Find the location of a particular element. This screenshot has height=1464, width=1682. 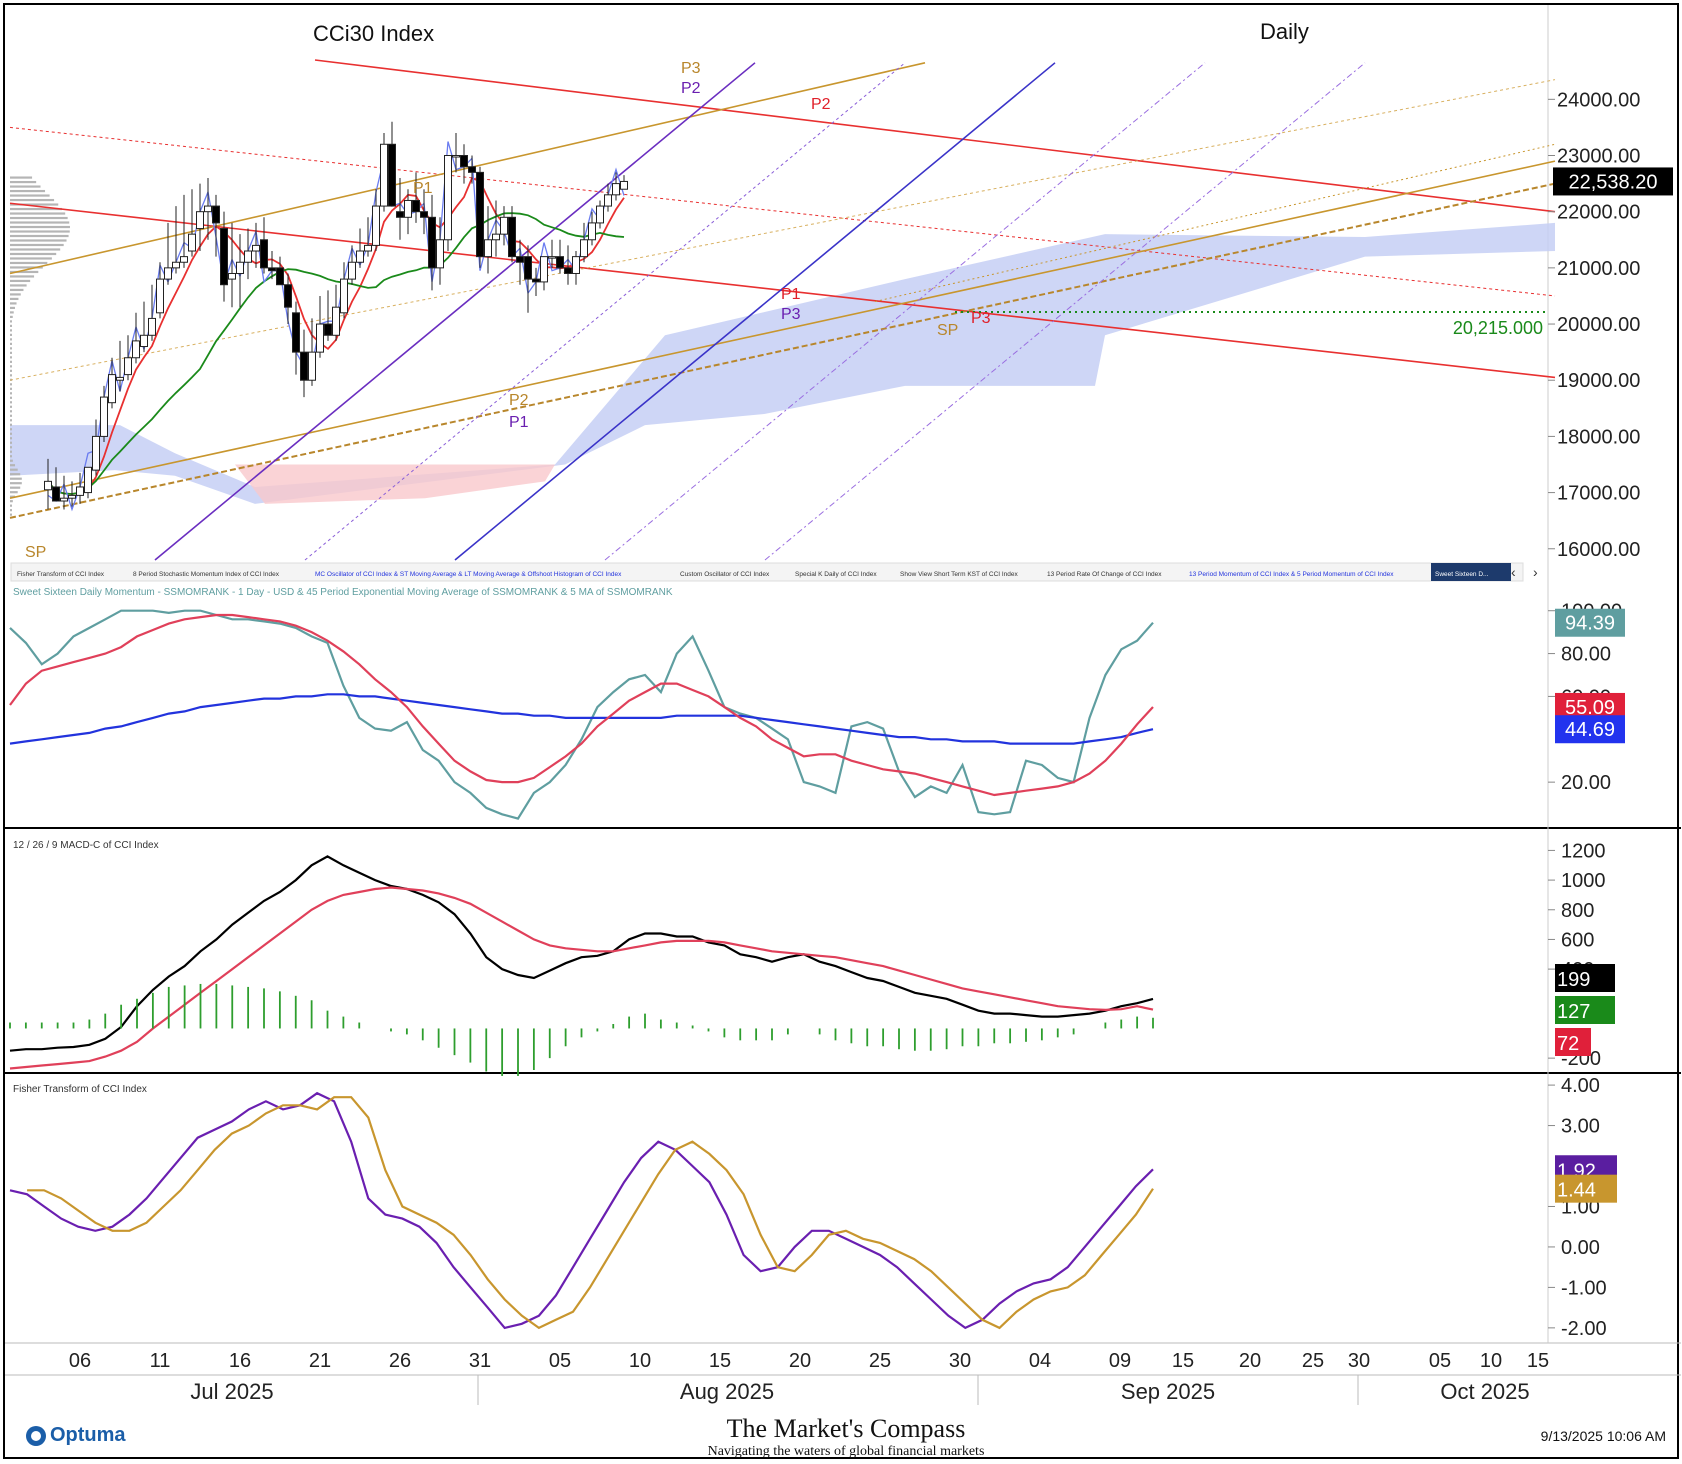

pivot-label: P1 is located at coordinates (519, 422).